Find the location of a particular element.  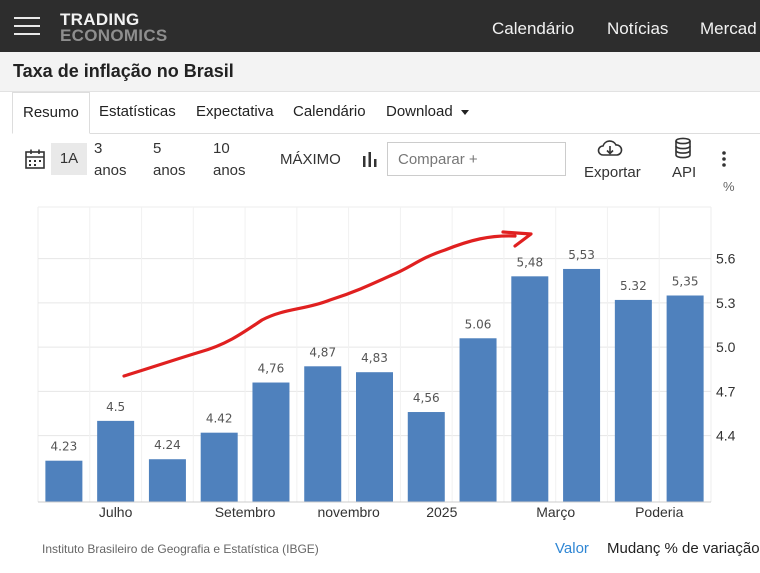

x-tick-label: Julho is located at coordinates (116, 512).